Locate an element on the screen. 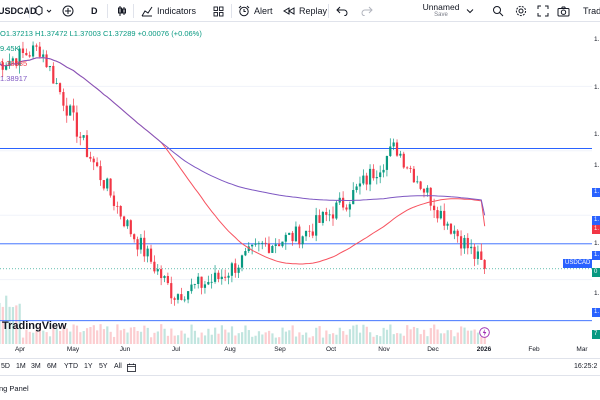  timeframe-1y: 1Y is located at coordinates (88, 366).